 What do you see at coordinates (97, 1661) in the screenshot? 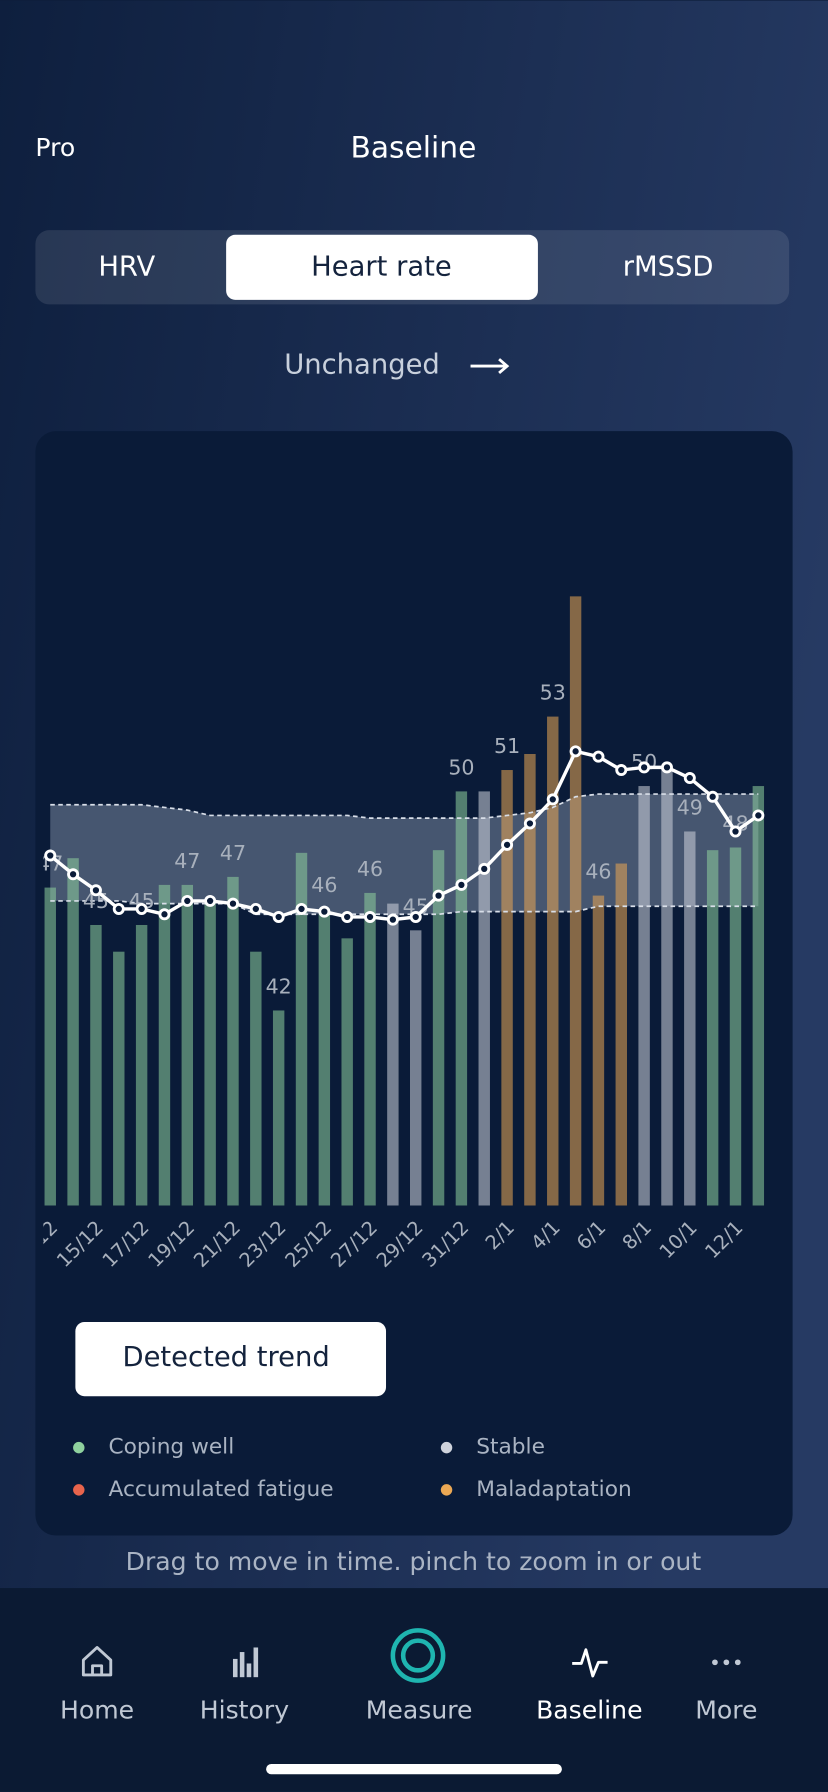
I see `home-icon` at bounding box center [97, 1661].